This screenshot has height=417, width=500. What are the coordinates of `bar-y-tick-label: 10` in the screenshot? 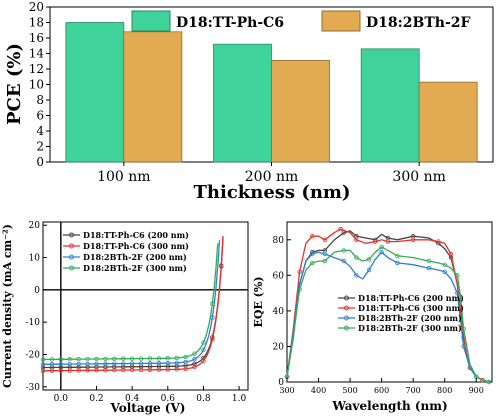 It's located at (36, 85).